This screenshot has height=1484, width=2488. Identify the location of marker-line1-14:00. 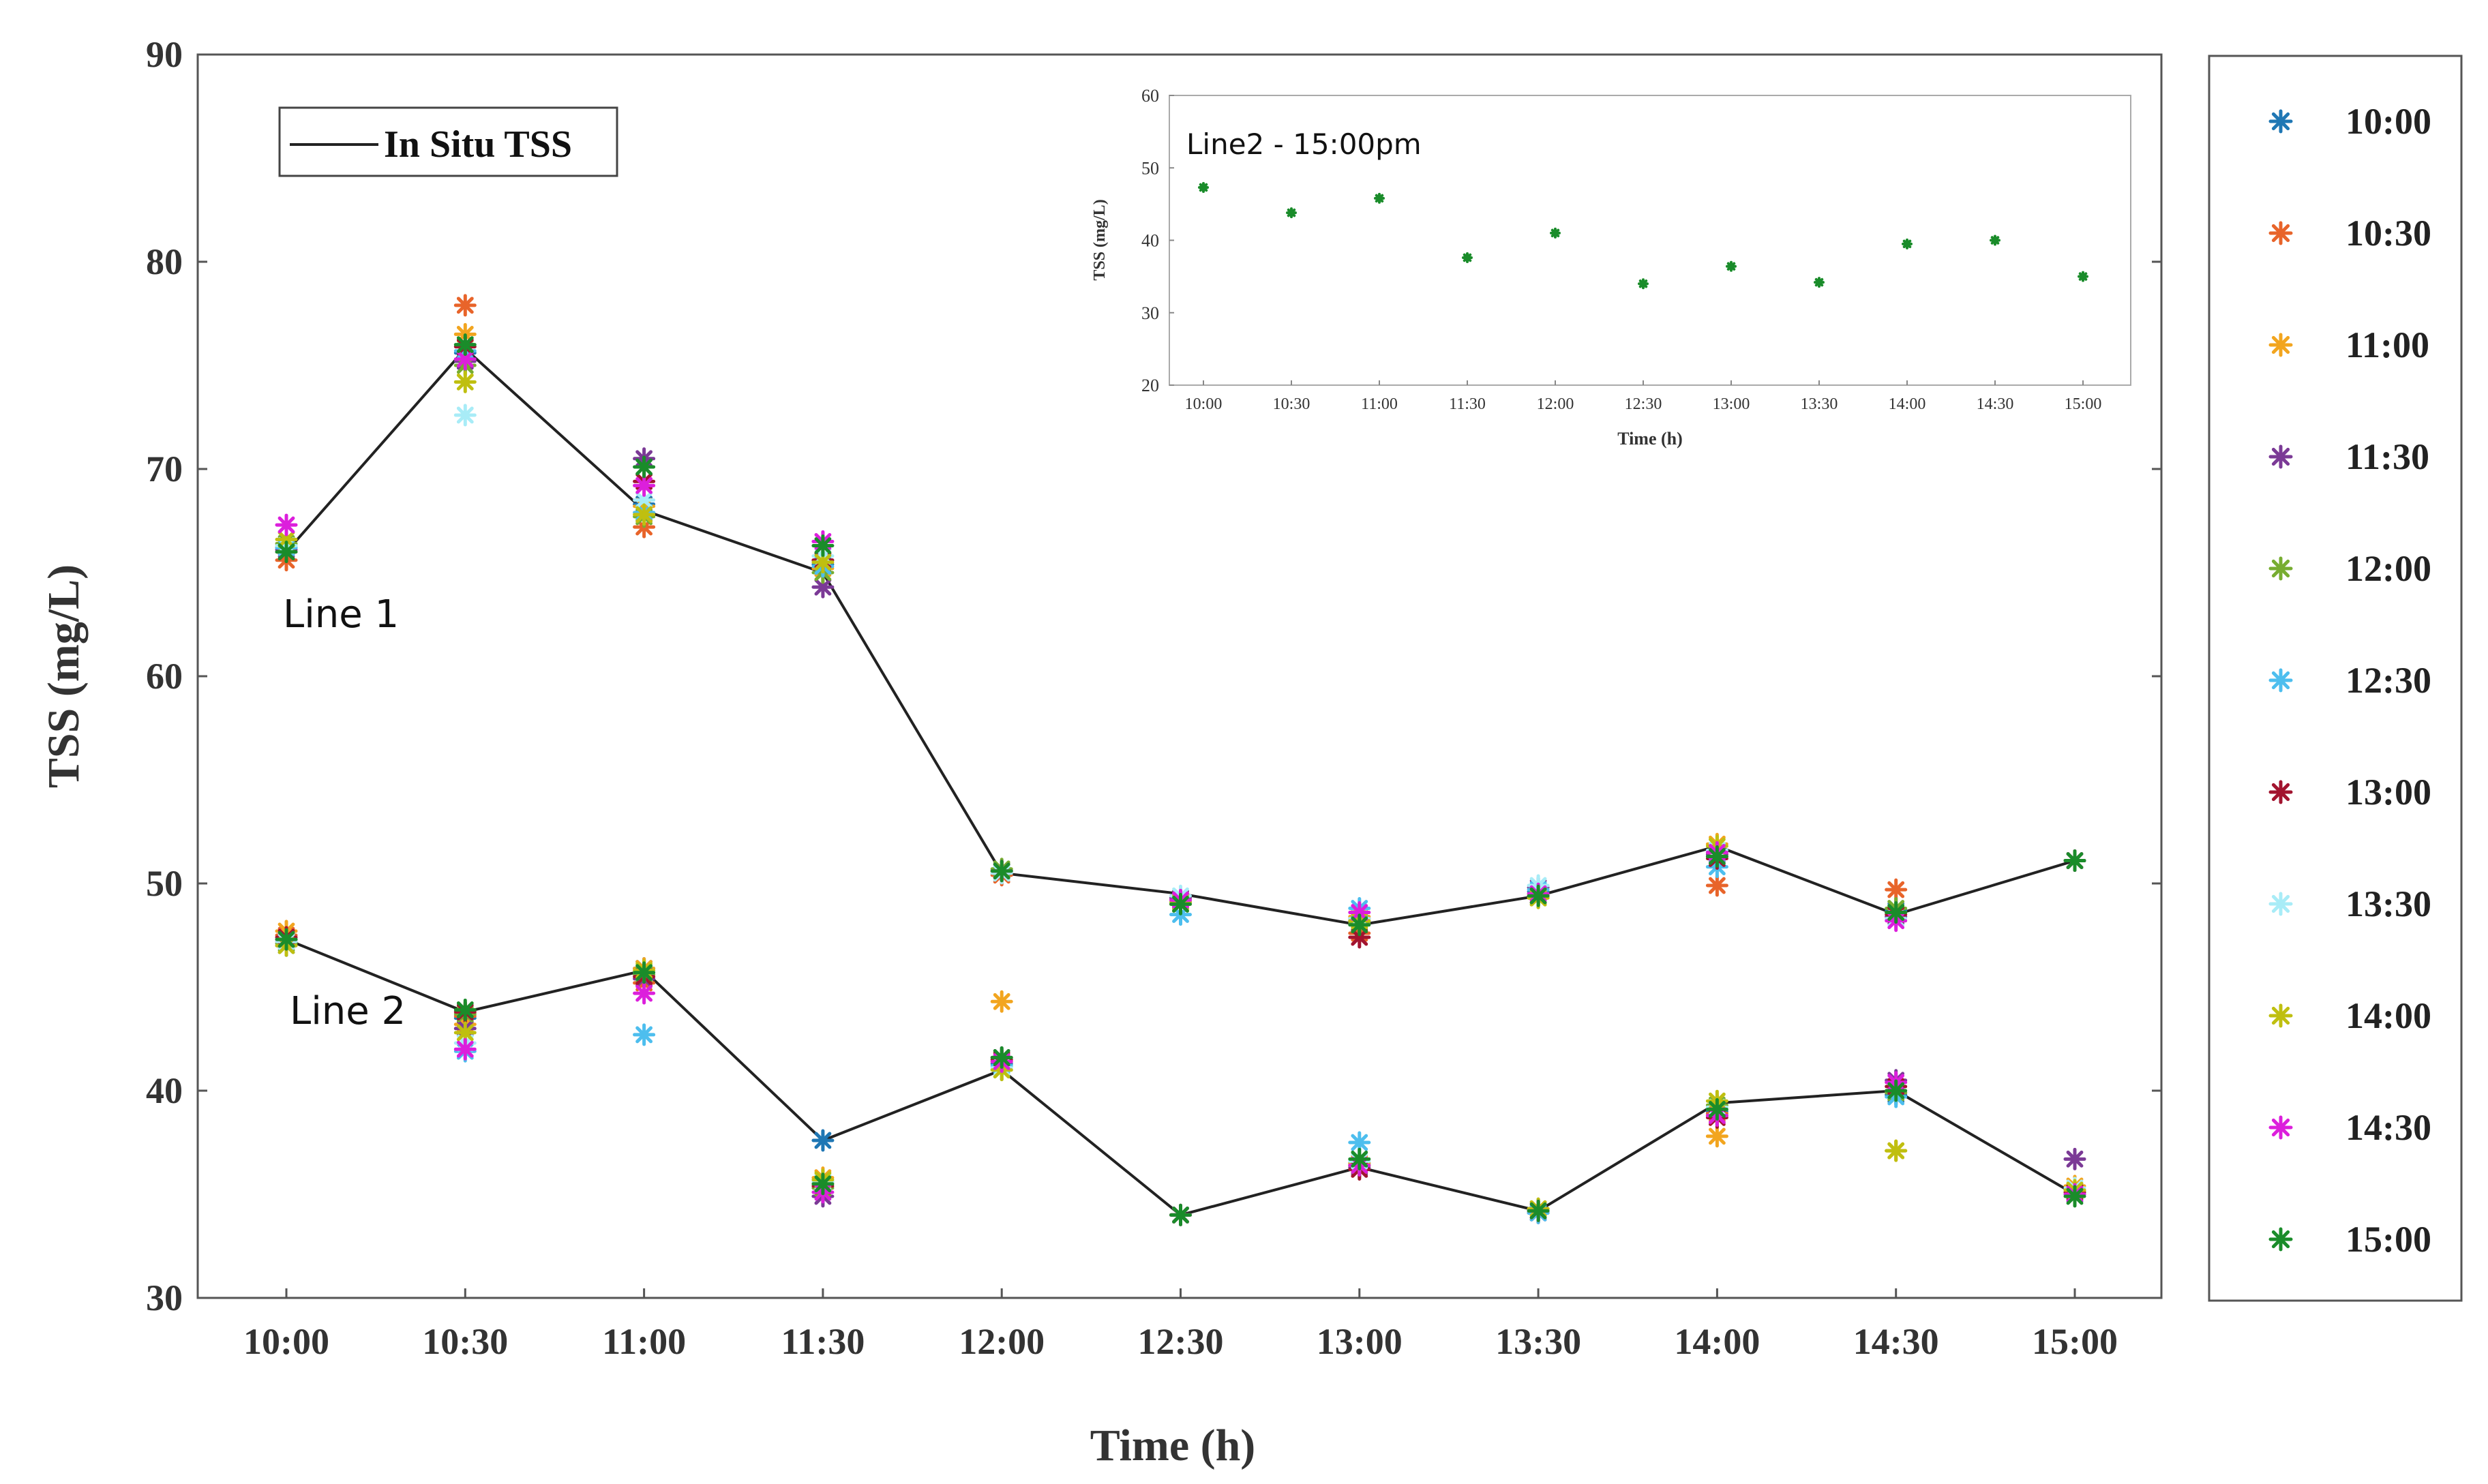
(644, 514).